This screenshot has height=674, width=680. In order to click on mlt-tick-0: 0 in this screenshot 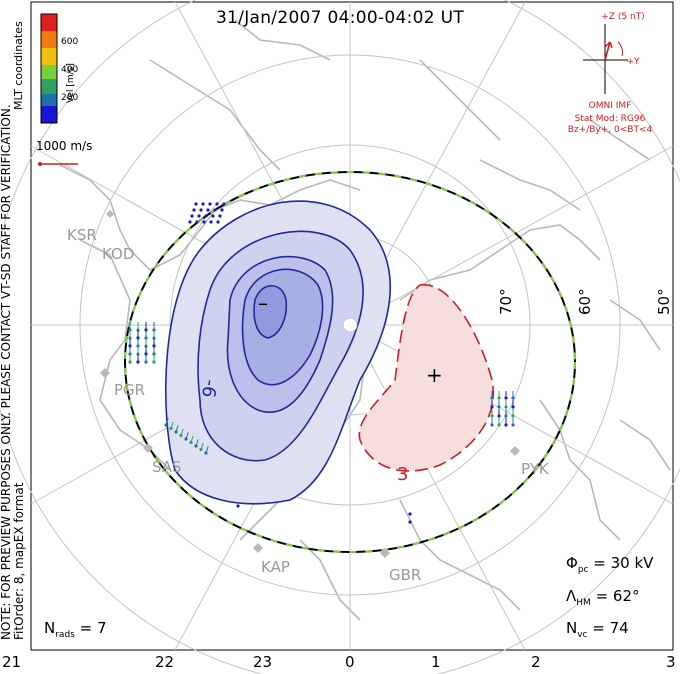, I will do `click(350, 662)`.